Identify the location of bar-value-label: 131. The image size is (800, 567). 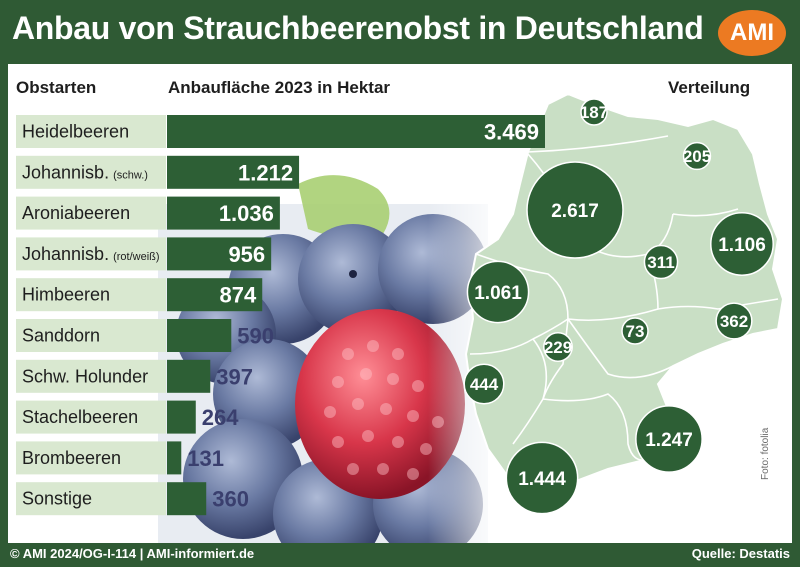
(205, 458).